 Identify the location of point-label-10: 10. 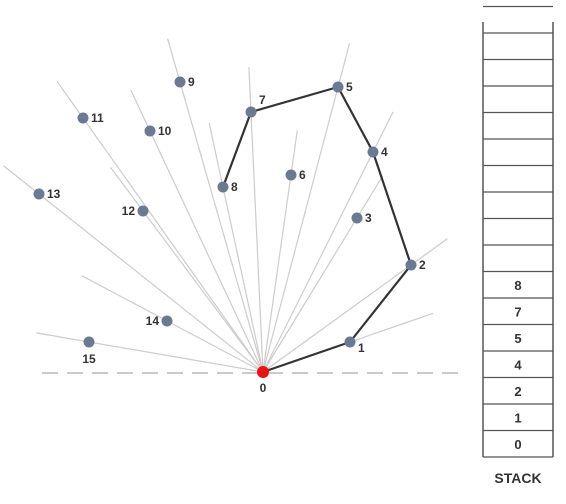
(165, 131).